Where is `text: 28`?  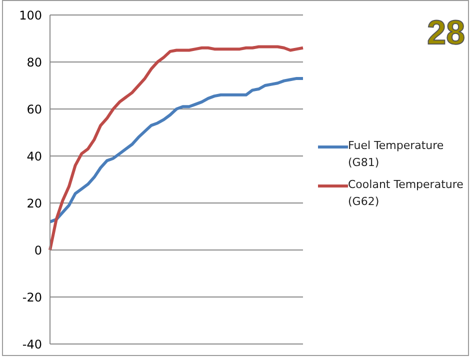 text: 28 is located at coordinates (446, 33).